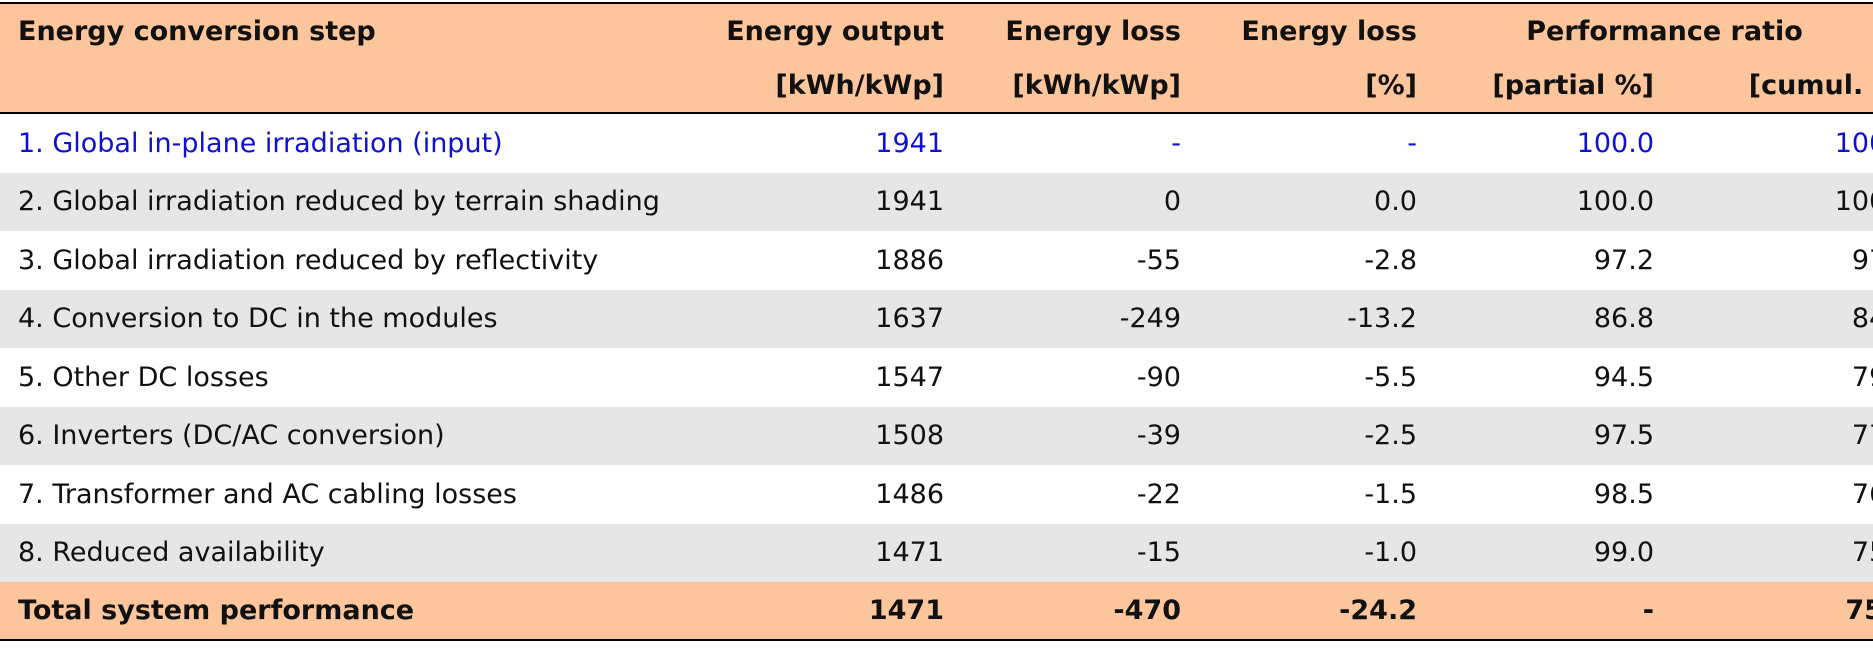 This screenshot has width=1873, height=649. What do you see at coordinates (350, 435) in the screenshot?
I see `step-label: 6. Inverters (DC/AC conversion)` at bounding box center [350, 435].